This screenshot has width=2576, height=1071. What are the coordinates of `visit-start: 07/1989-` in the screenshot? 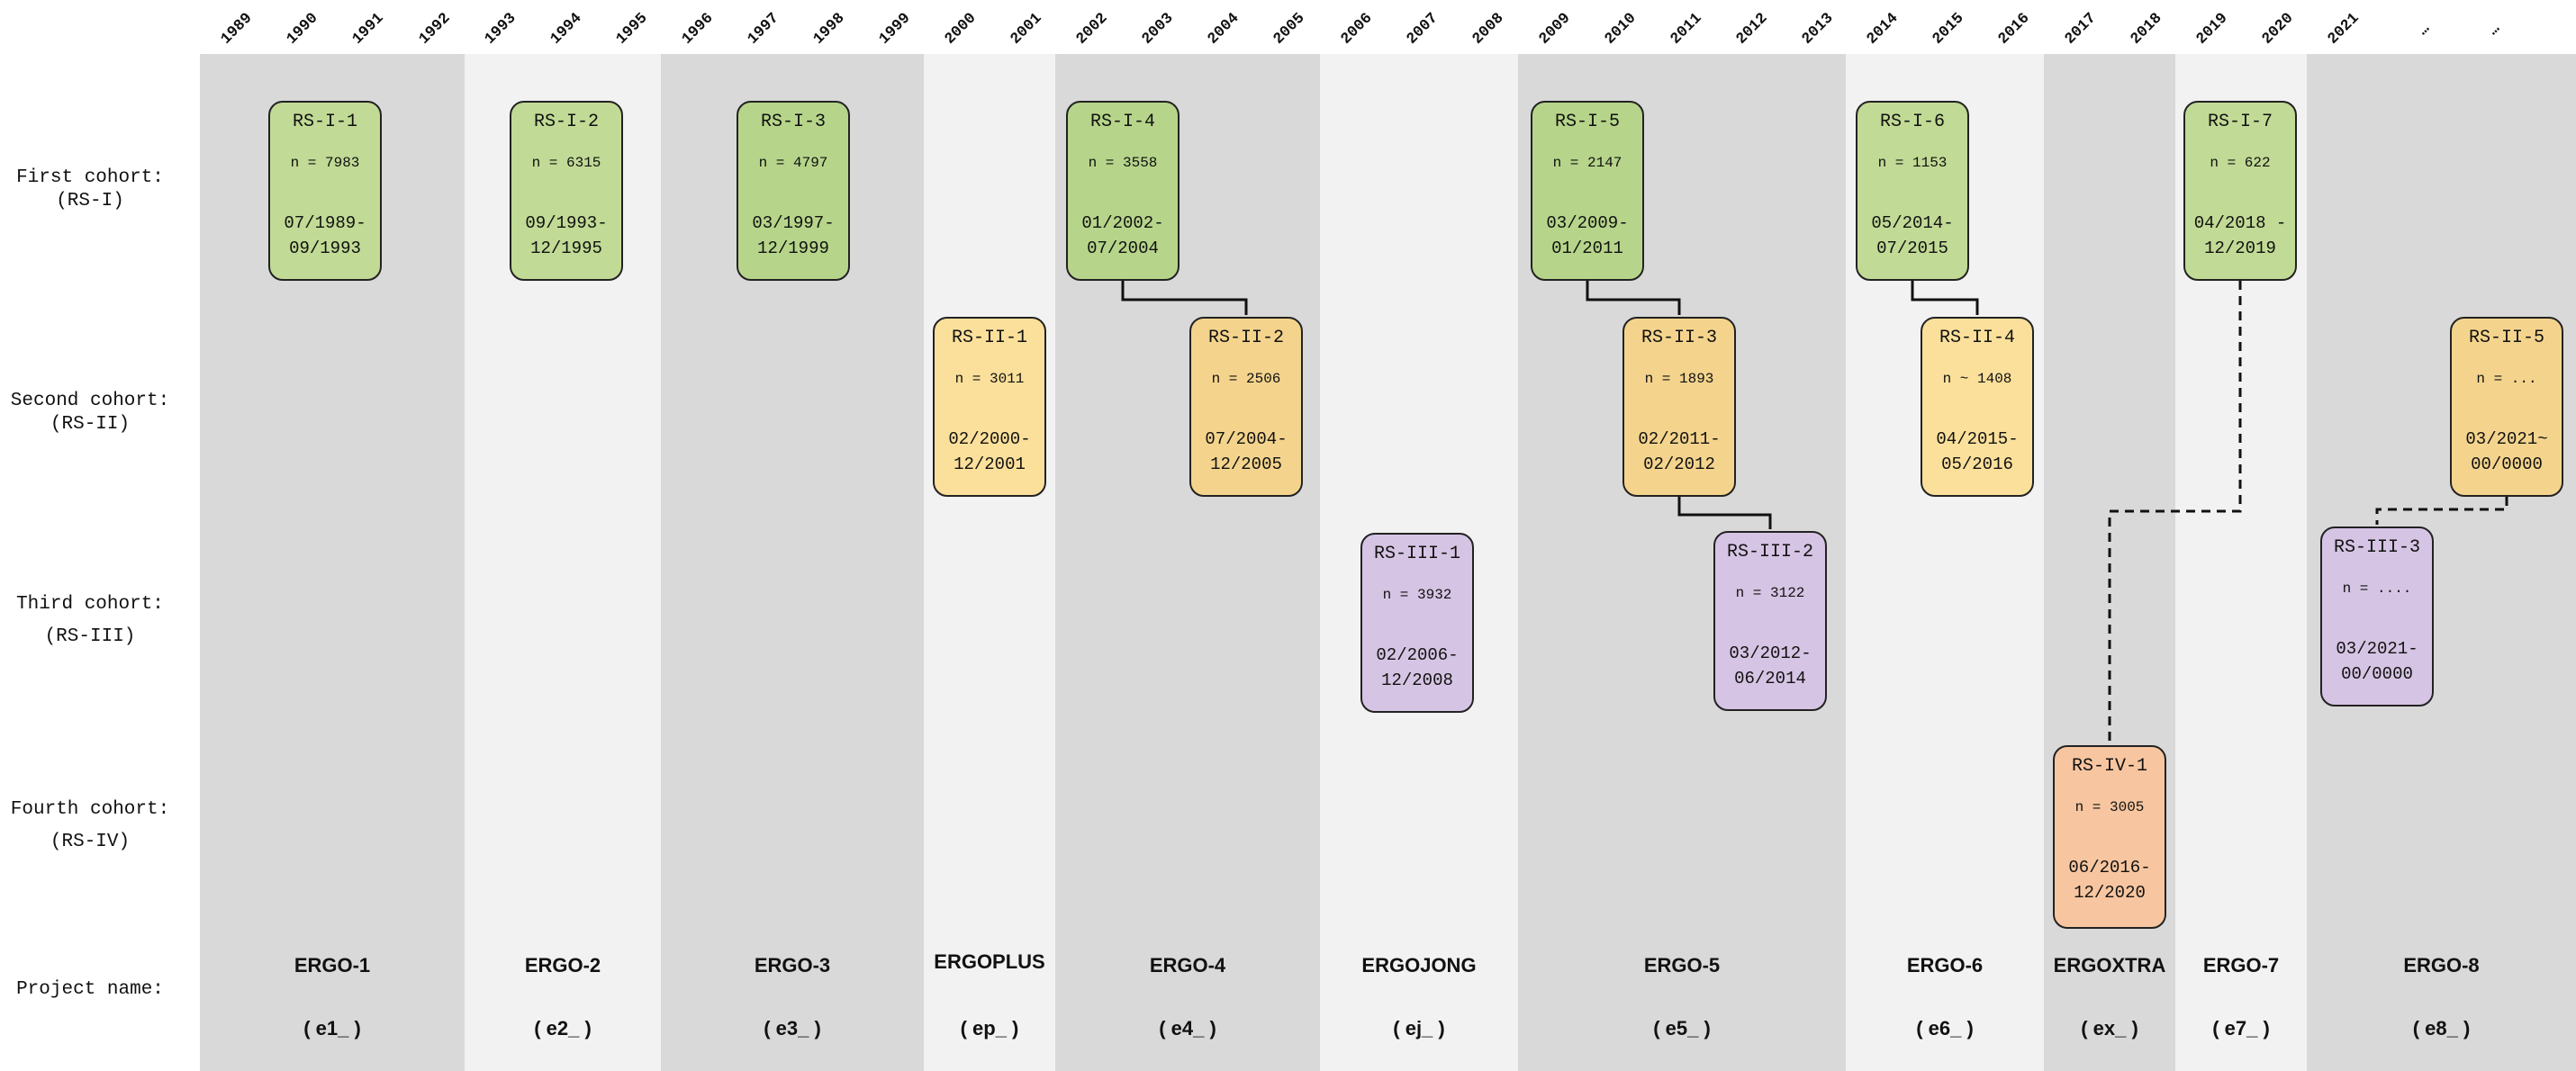 It's located at (325, 223).